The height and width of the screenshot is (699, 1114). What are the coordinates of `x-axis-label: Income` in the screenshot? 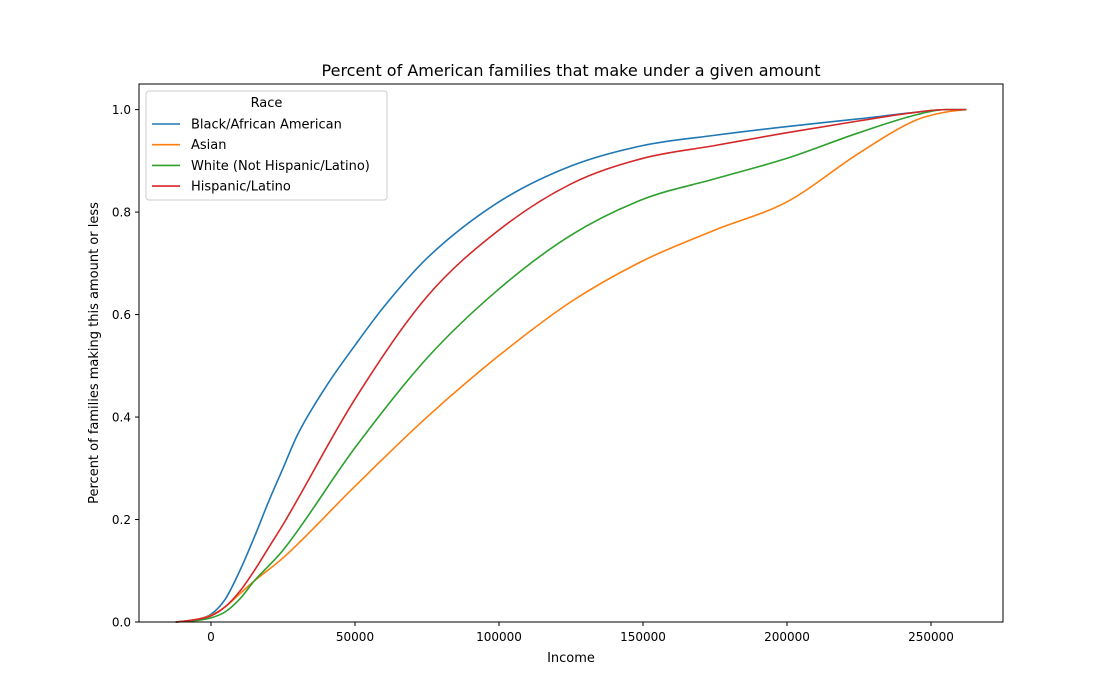 It's located at (571, 658).